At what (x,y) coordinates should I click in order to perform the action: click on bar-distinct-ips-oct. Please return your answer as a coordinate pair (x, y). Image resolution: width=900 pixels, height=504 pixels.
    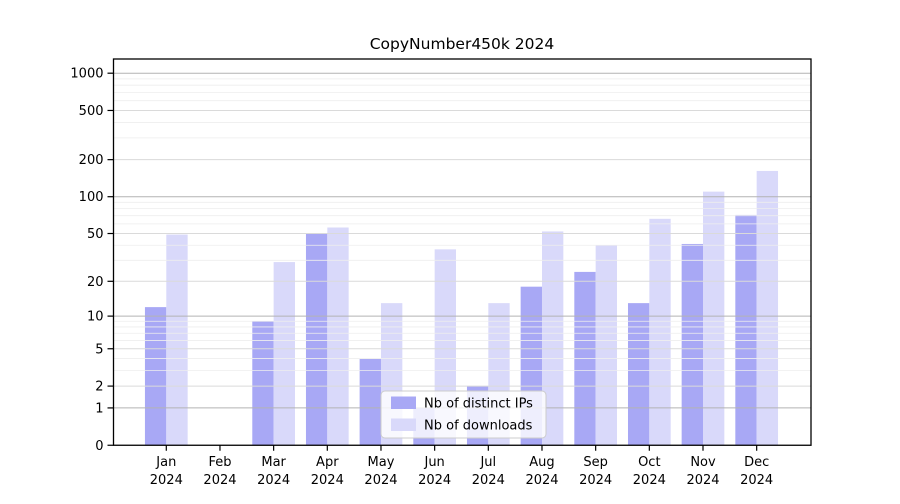
    Looking at the image, I should click on (638, 374).